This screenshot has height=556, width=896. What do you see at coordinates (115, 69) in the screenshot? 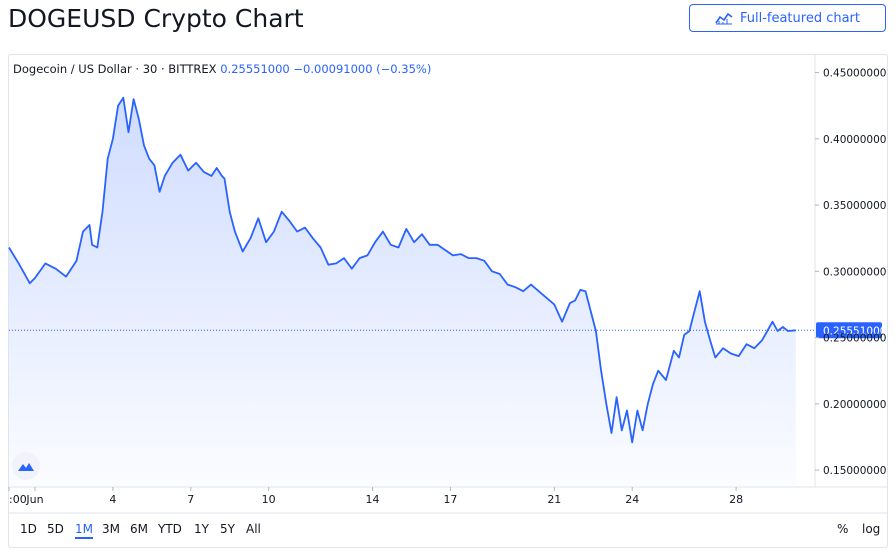
I see `legend-symbol: Dogecoin / US Dollar · 30 · BITTREX` at bounding box center [115, 69].